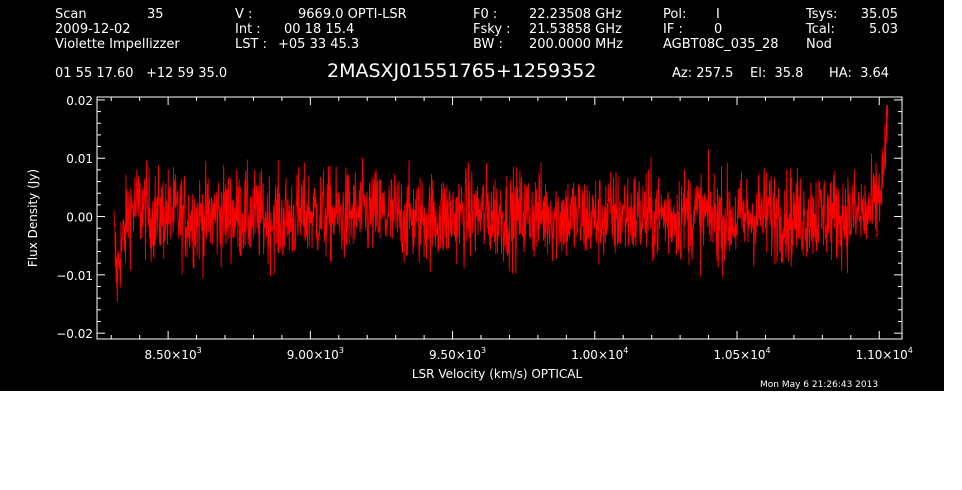 The width and height of the screenshot is (962, 490). What do you see at coordinates (33, 218) in the screenshot?
I see `y-axis-label: Flux Density (Jy)` at bounding box center [33, 218].